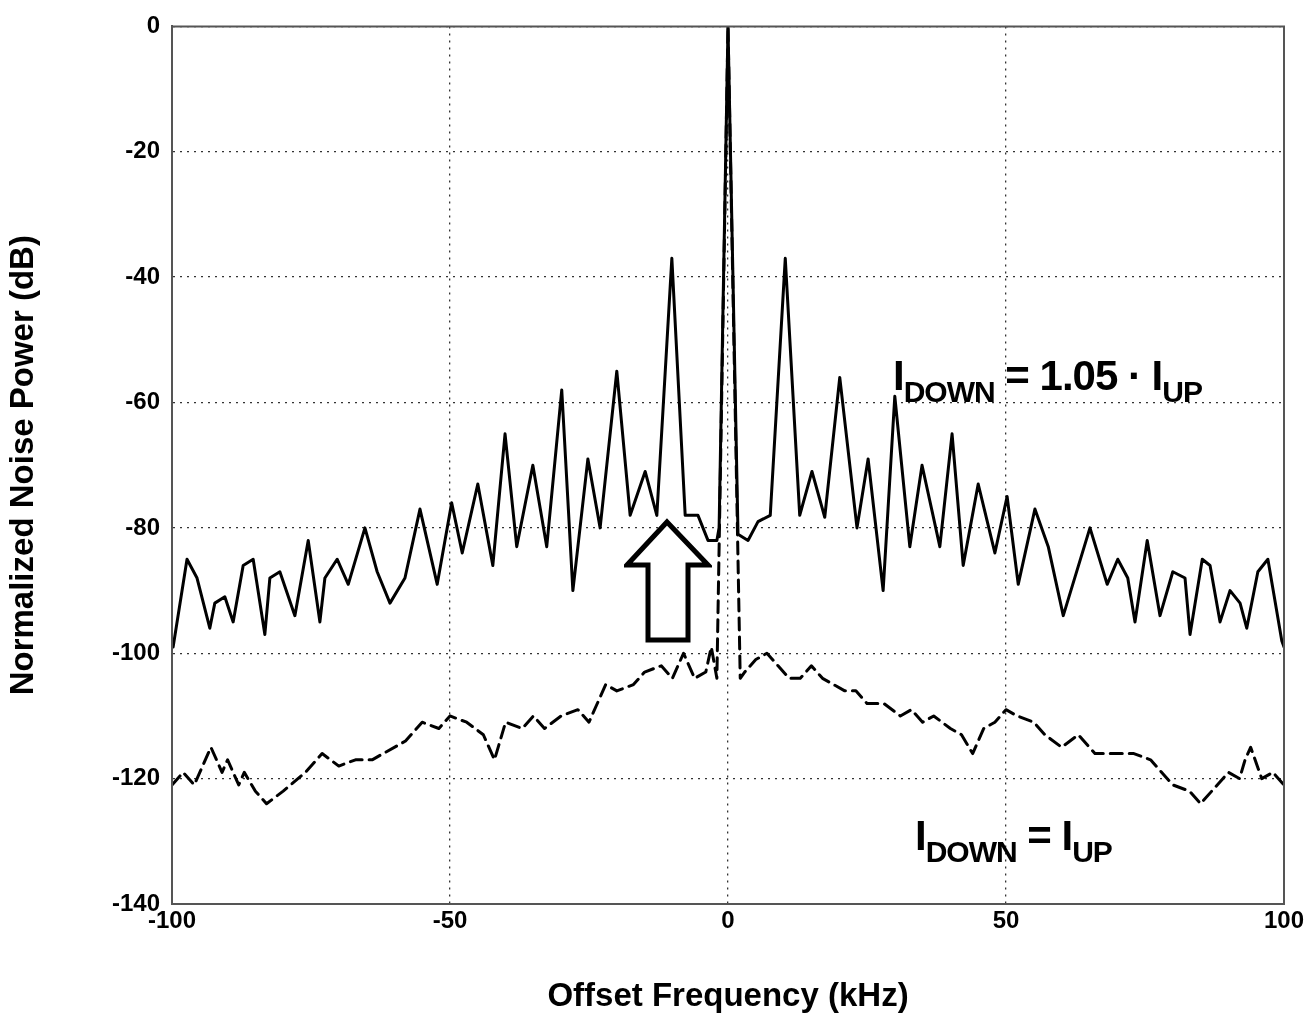 This screenshot has width=1309, height=1021. I want to click on y-tick-label: -120, so click(135, 777).